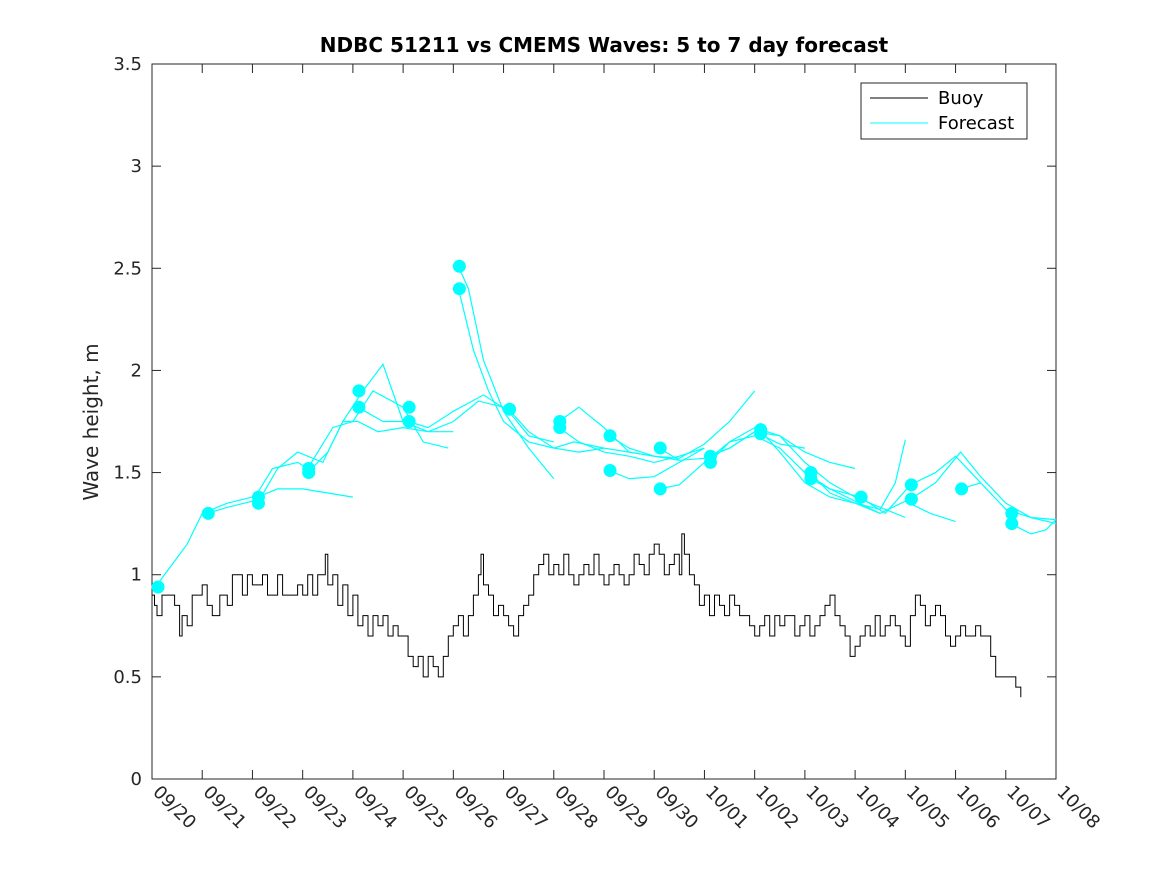 The width and height of the screenshot is (1167, 875). I want to click on x-tick-label: 10/06, so click(978, 808).